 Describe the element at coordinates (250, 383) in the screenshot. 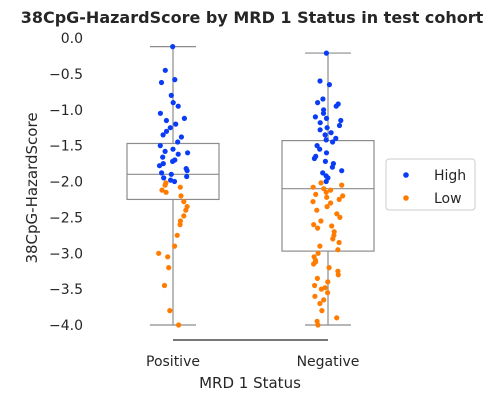

I see `x-axis-label: MRD 1 Status` at that location.